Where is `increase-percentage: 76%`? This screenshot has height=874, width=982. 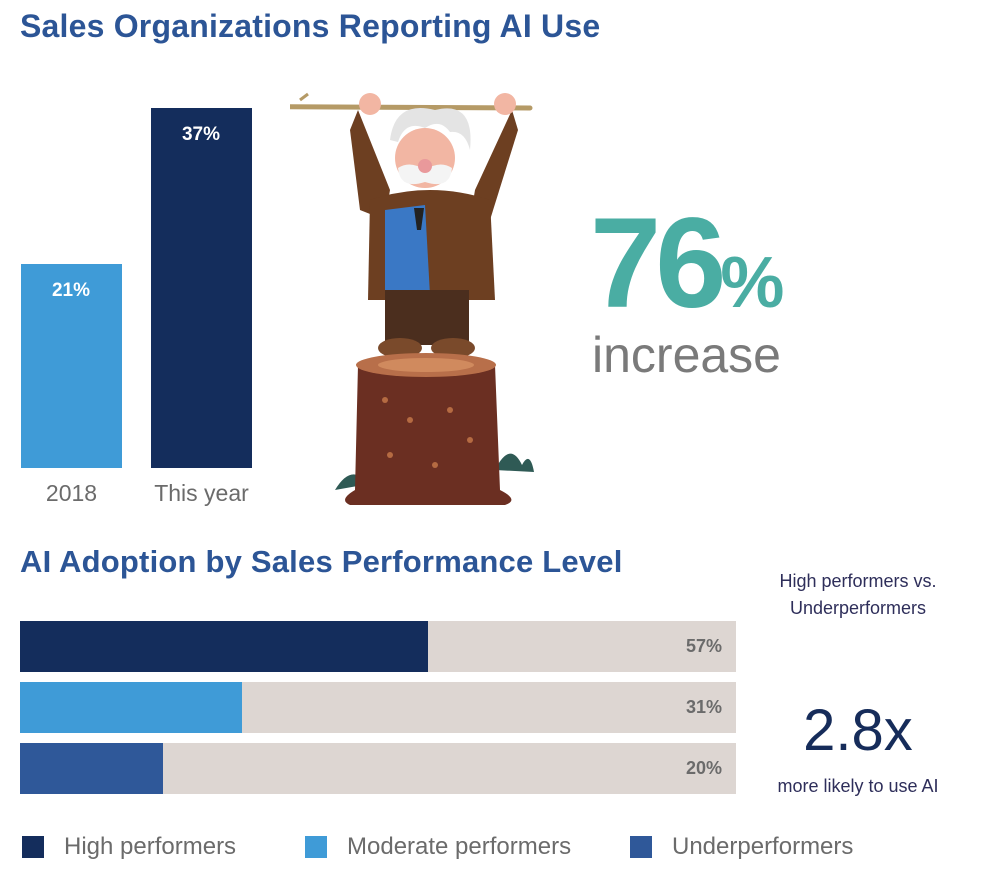 increase-percentage: 76% is located at coordinates (687, 264).